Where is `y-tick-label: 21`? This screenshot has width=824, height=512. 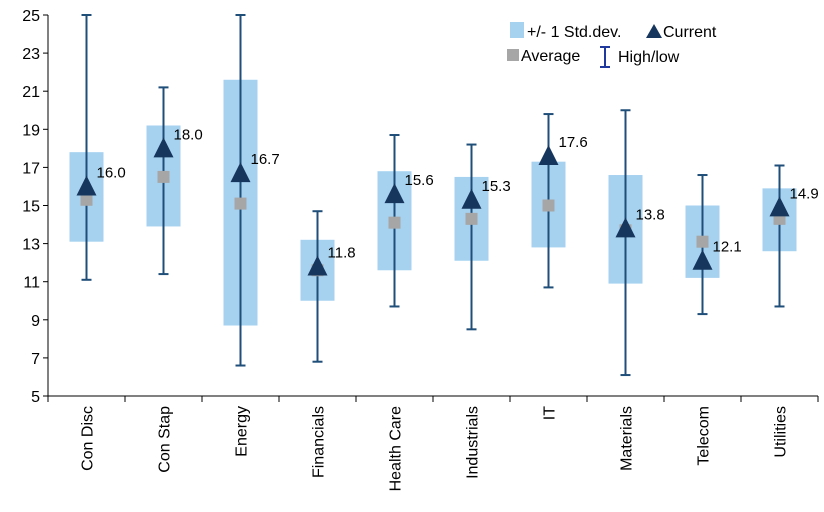
y-tick-label: 21 is located at coordinates (31, 92).